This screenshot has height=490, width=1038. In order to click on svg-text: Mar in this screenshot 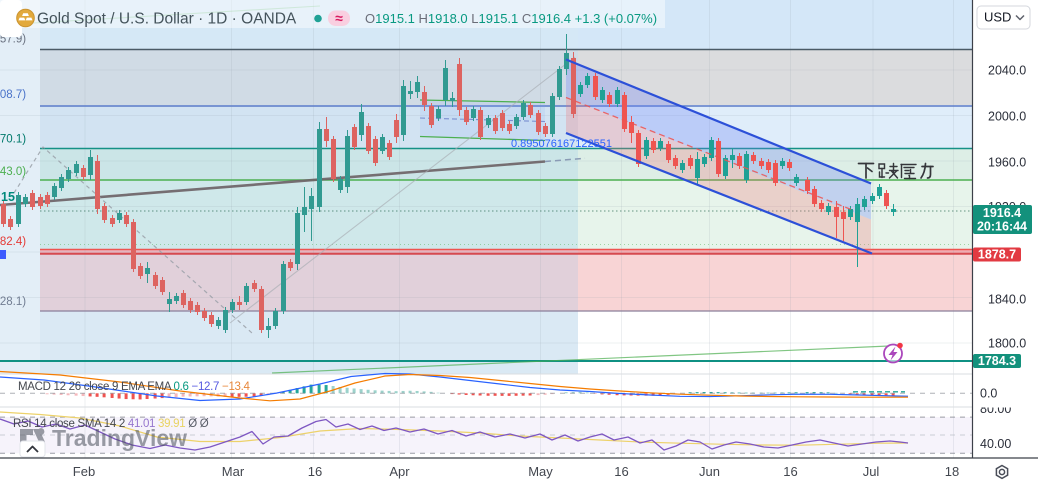, I will do `click(233, 471)`.